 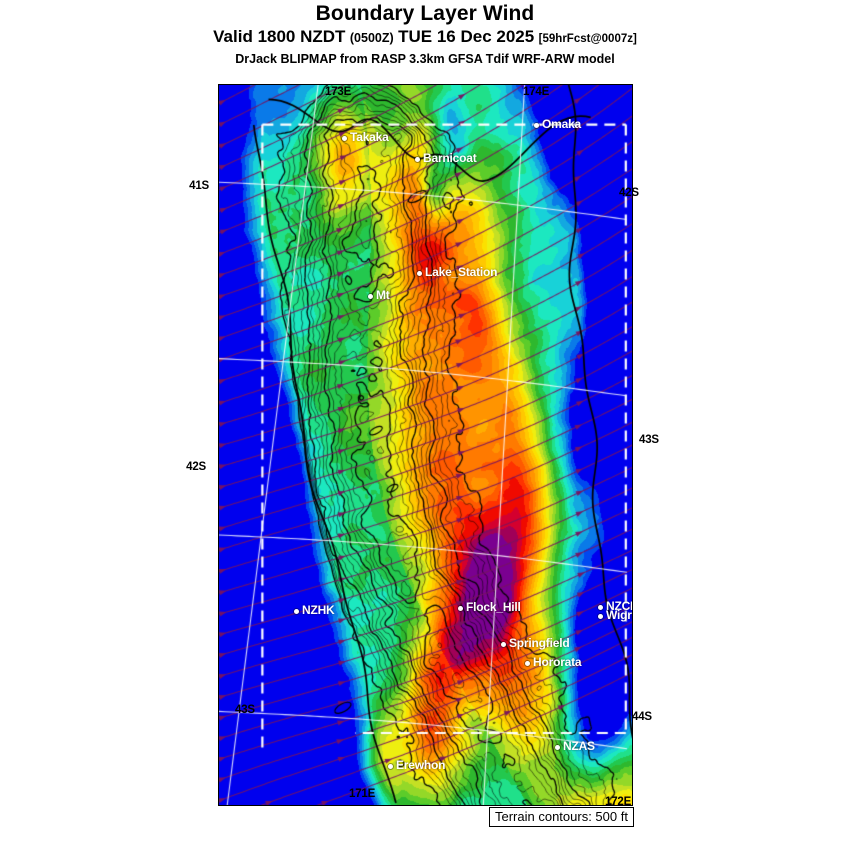 I want to click on graticule-label: 171E, so click(x=362, y=794).